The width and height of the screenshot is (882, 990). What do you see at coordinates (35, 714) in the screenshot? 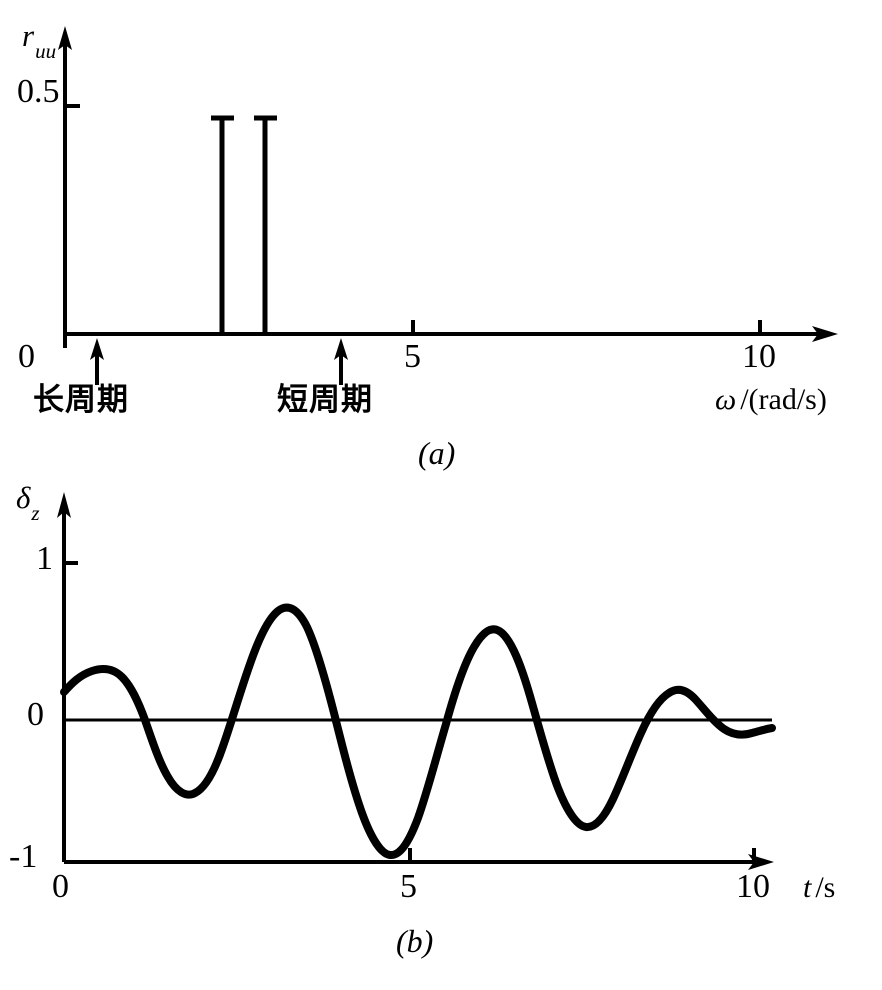
I see `panel-b-ytick-label-0: 0` at bounding box center [35, 714].